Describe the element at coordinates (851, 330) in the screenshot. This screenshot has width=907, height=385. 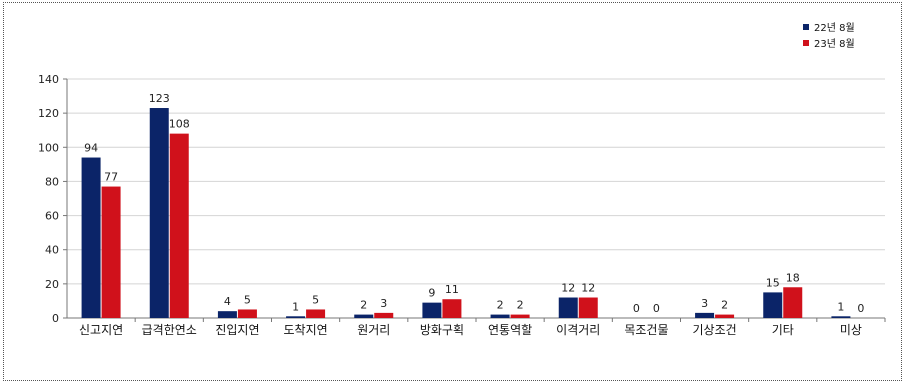
I see `category-label: 미상` at that location.